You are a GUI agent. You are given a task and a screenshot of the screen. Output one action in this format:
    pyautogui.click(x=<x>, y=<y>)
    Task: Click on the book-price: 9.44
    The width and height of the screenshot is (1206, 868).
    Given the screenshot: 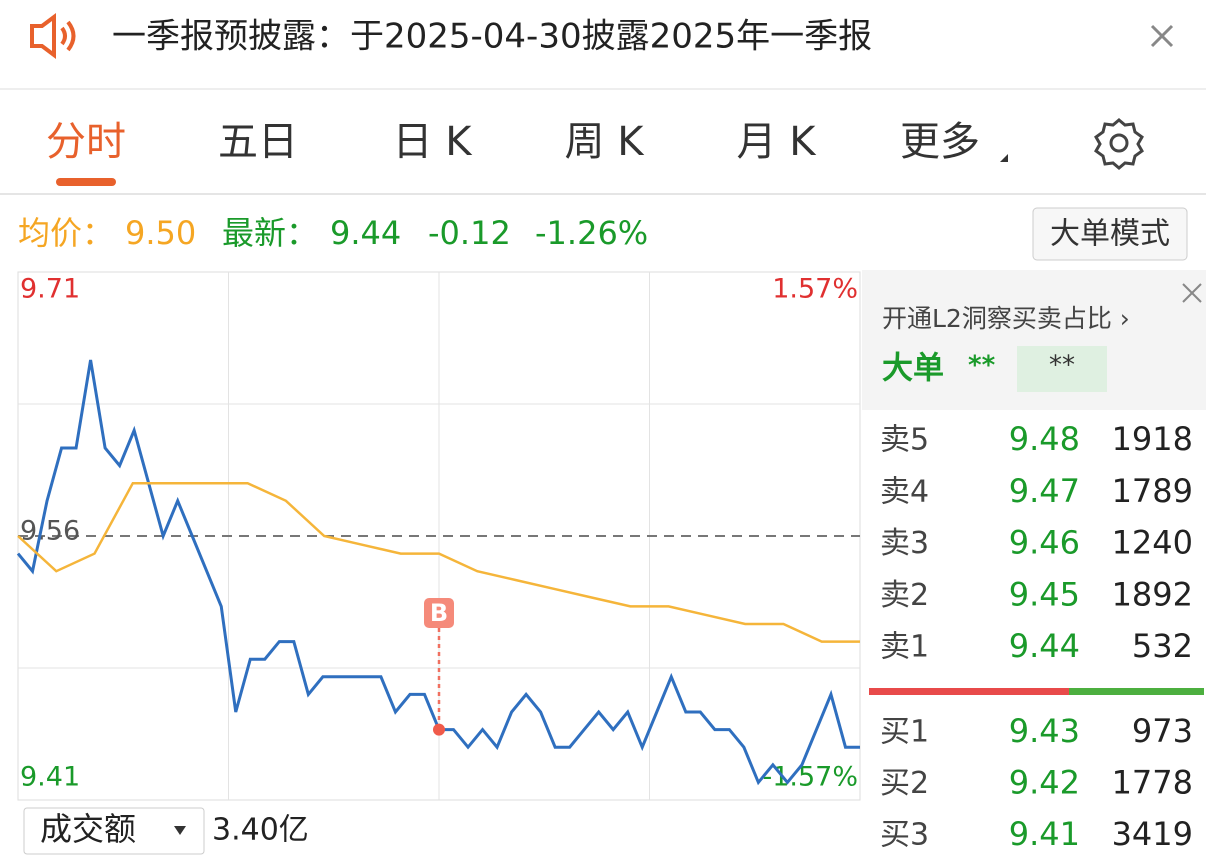 What is the action you would take?
    pyautogui.click(x=1044, y=646)
    